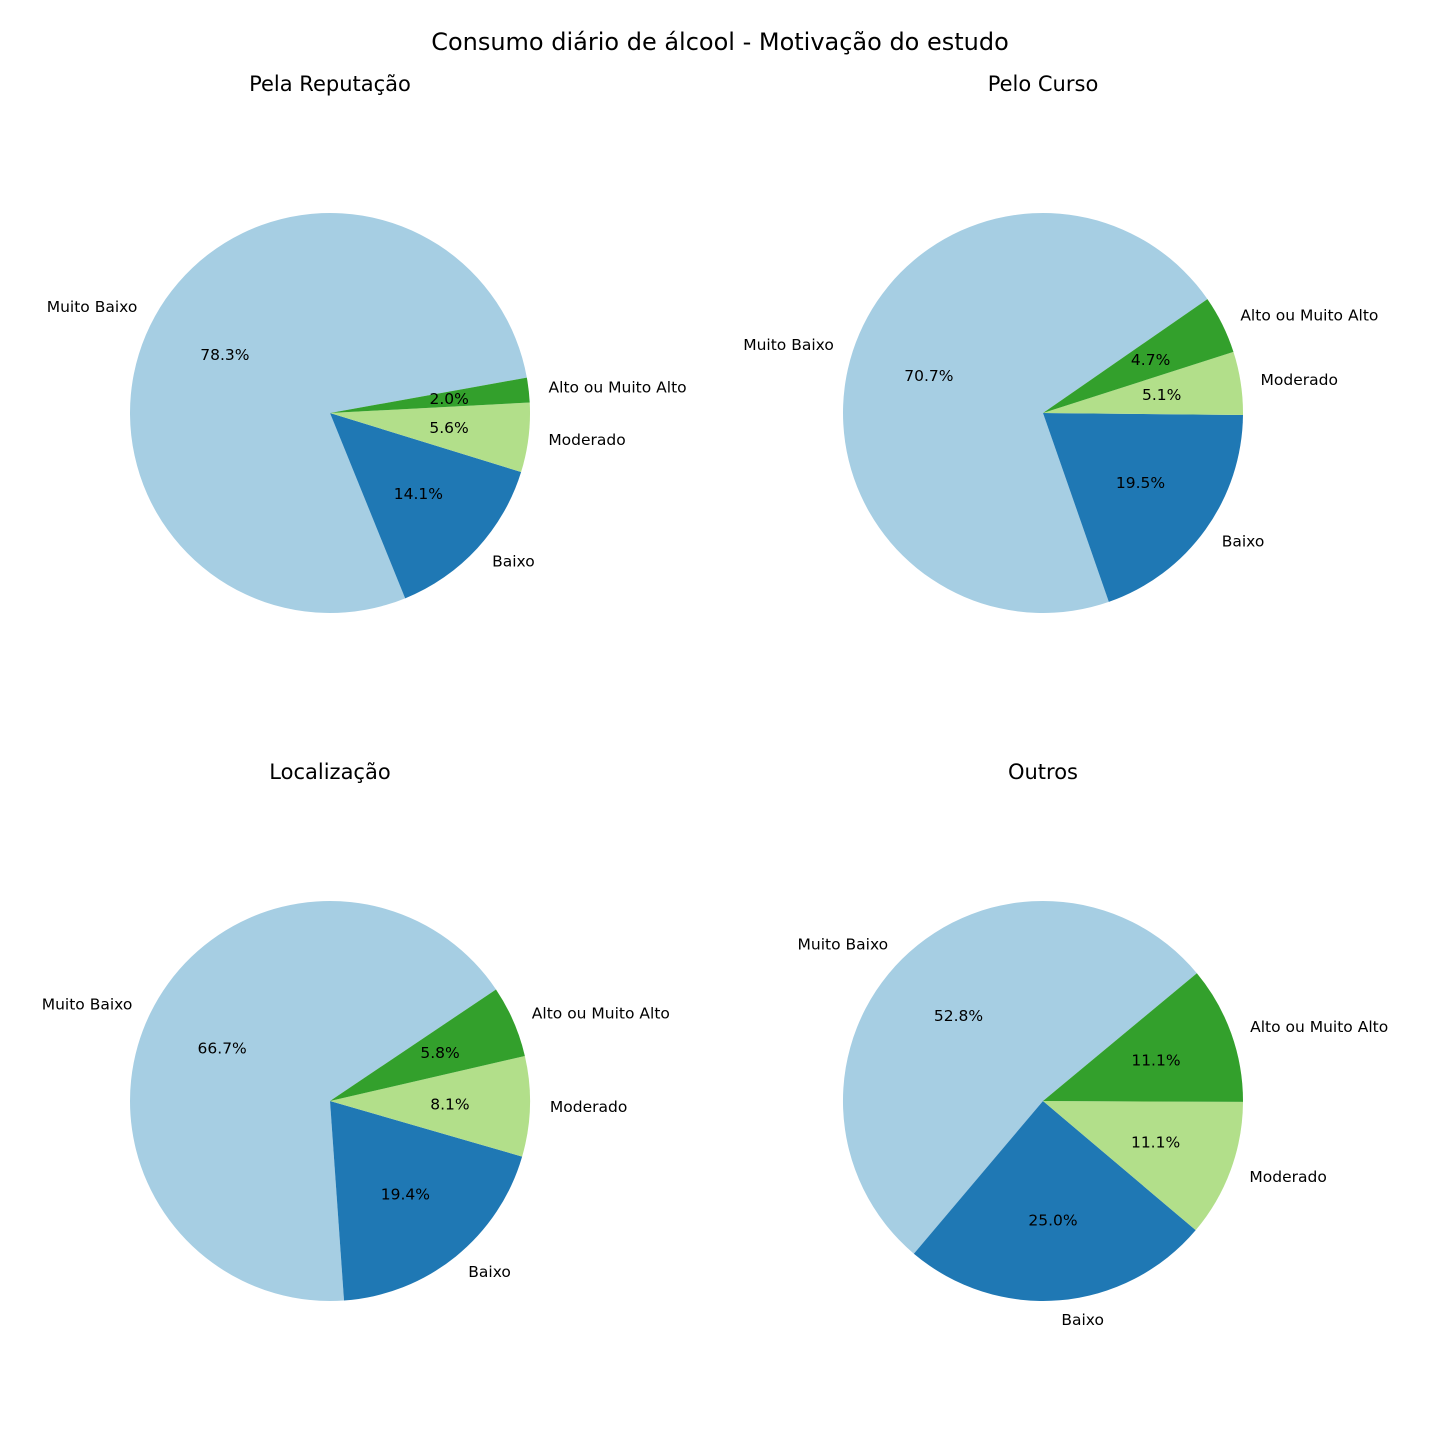 This screenshot has height=1440, width=1440. What do you see at coordinates (601, 1013) in the screenshot?
I see `pie-3-label-alto-ou-muito-alto: Alto ou Muito Alto` at bounding box center [601, 1013].